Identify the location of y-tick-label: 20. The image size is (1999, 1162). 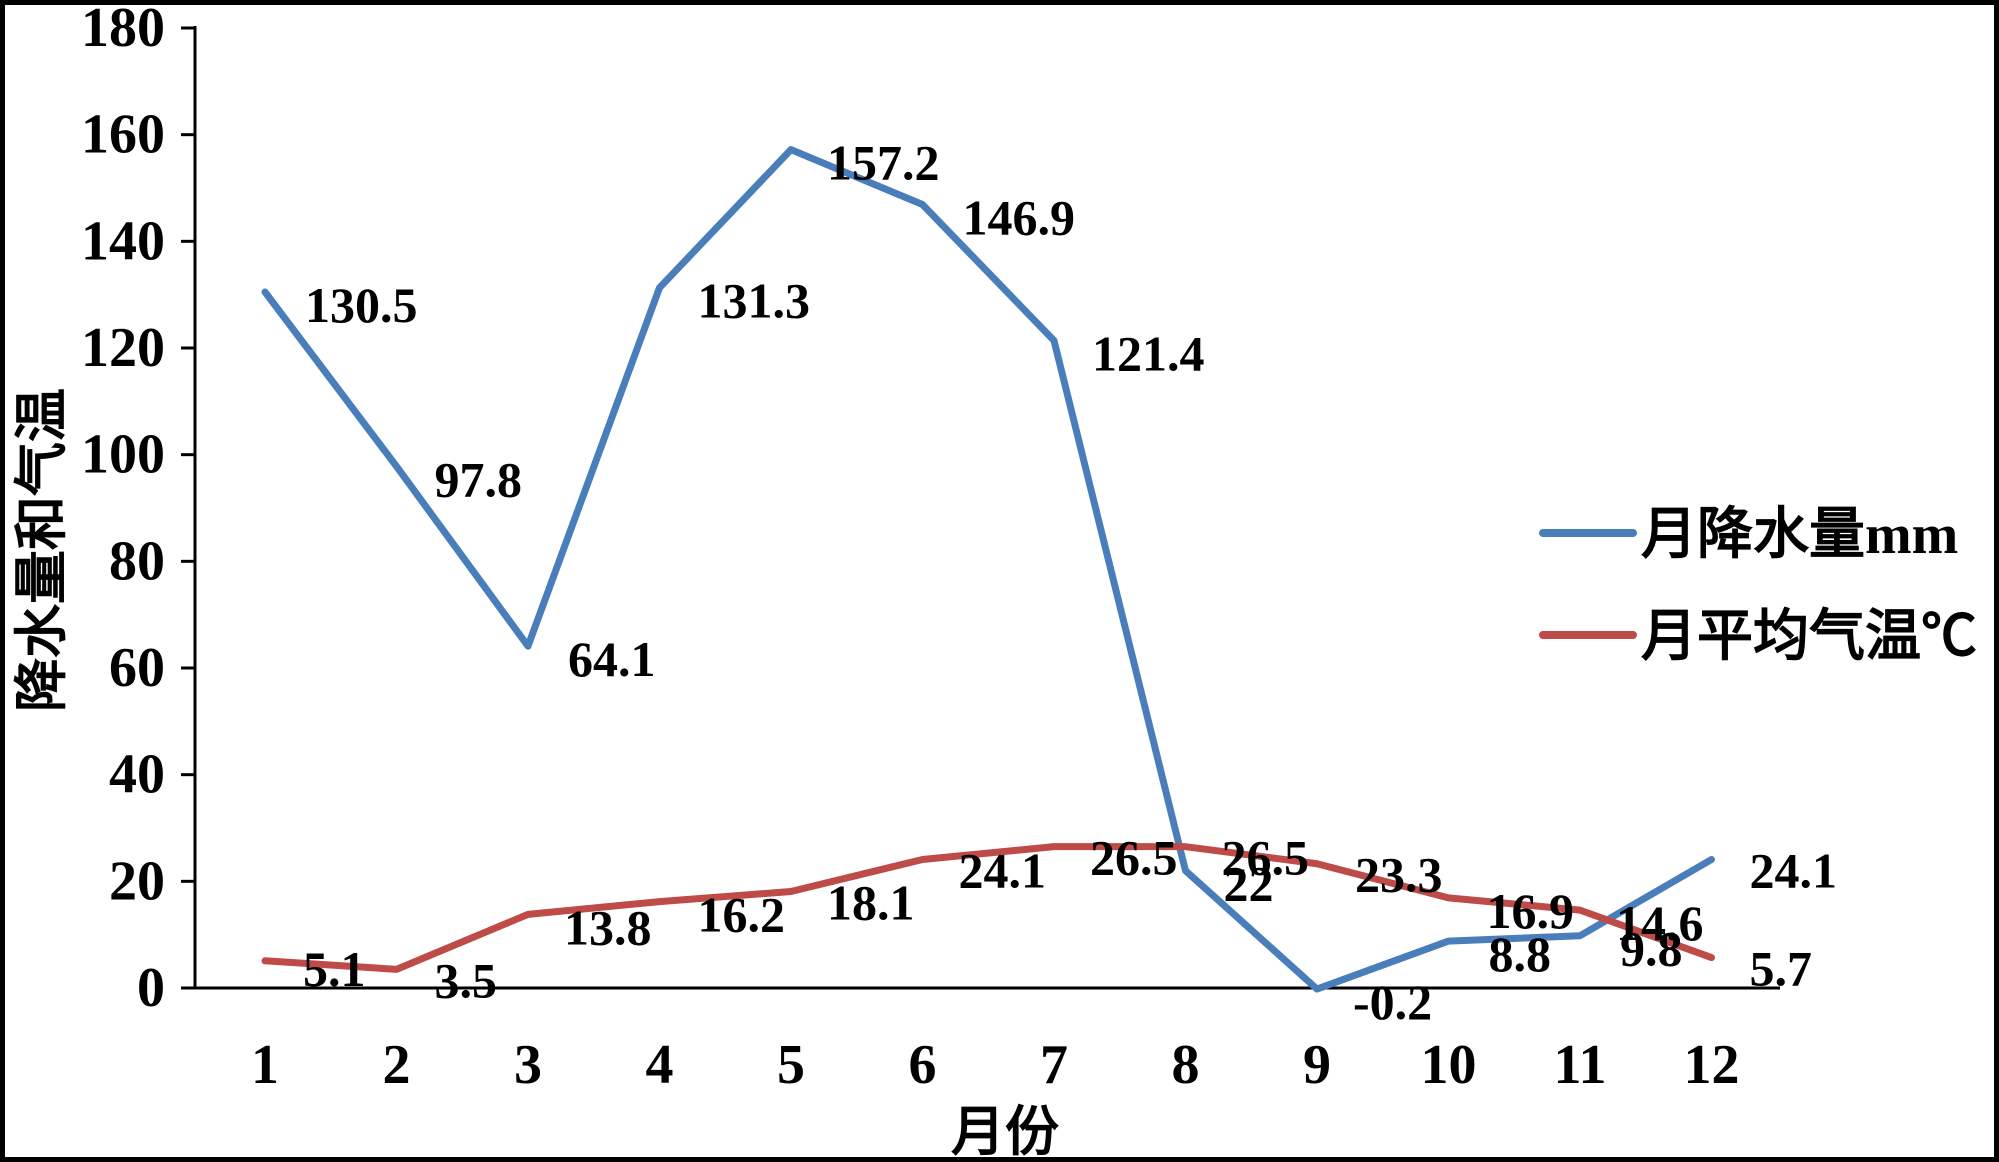
(137, 881).